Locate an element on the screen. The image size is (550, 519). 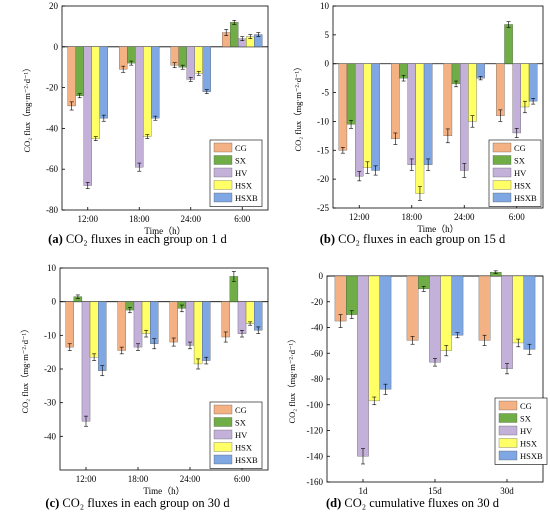
caption-text: CO₂ fluxes in each group on 15 d is located at coordinates (422, 239).